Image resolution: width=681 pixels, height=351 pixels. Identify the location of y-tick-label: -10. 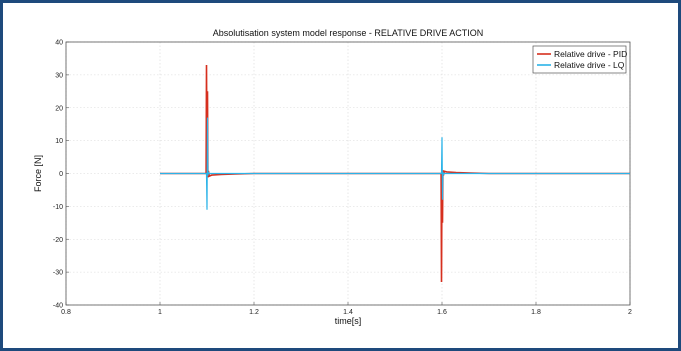
(58, 207).